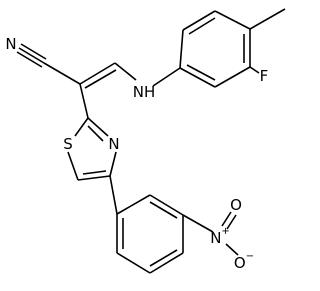 Image resolution: width=320 pixels, height=291 pixels. What do you see at coordinates (250, 256) in the screenshot?
I see `charge: −` at bounding box center [250, 256].